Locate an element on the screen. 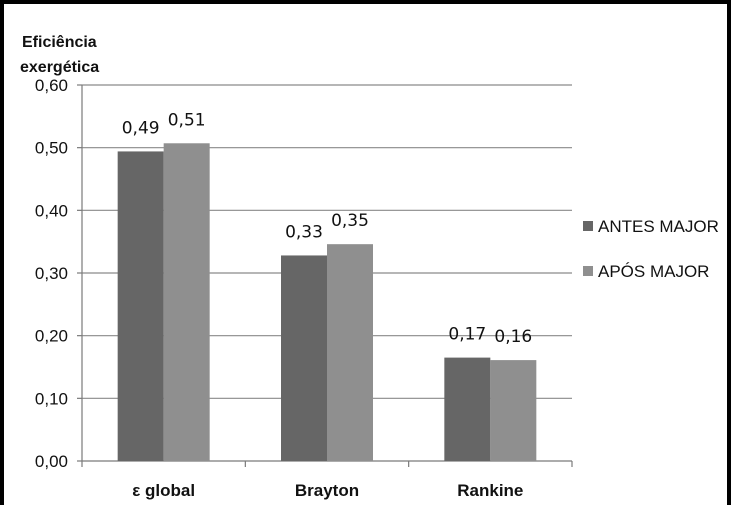 The width and height of the screenshot is (731, 505). data-label: 0,16 is located at coordinates (513, 337).